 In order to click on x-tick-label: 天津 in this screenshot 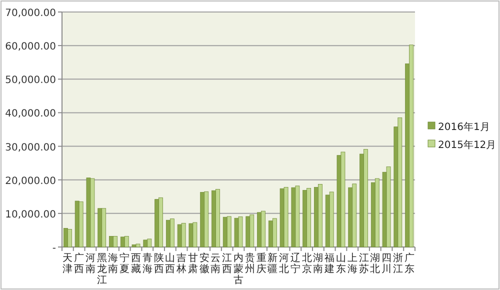, I will do `click(67, 264)`.